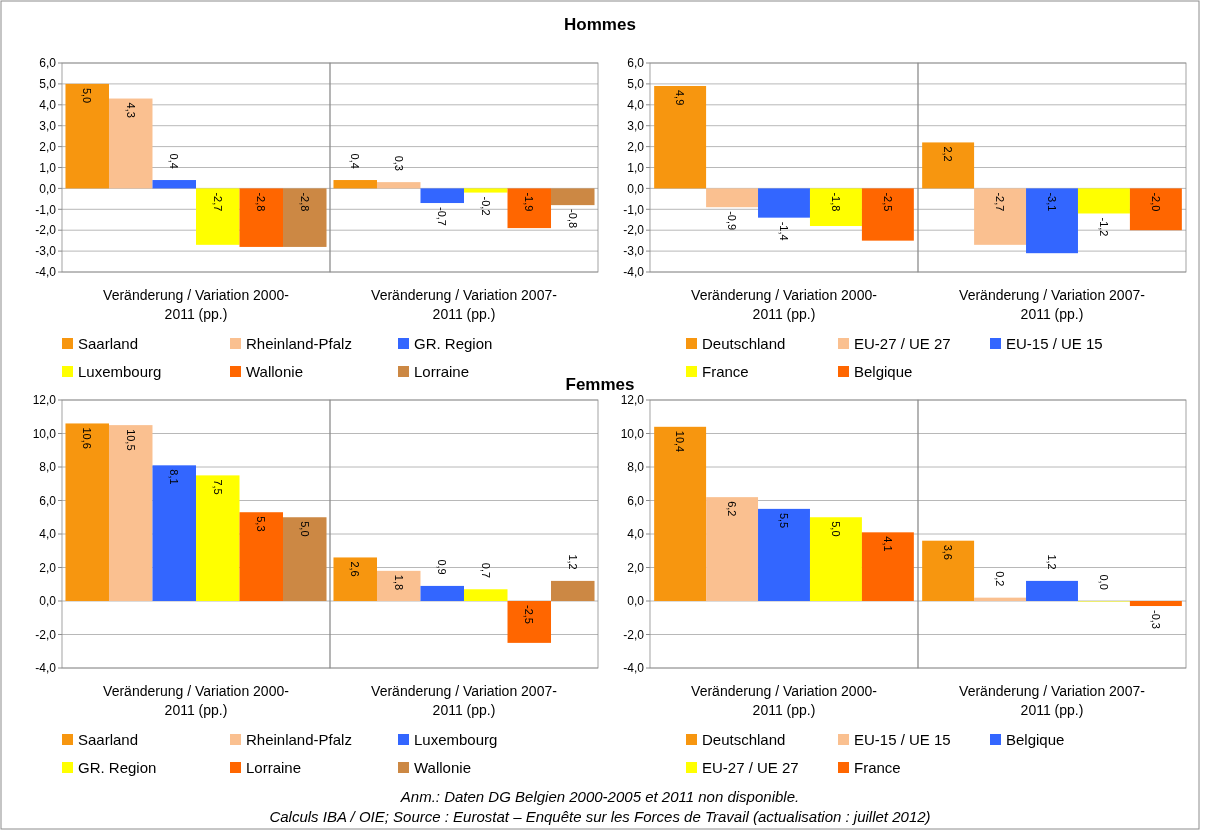  I want to click on y-tick-label: -3,0, so click(46, 251).